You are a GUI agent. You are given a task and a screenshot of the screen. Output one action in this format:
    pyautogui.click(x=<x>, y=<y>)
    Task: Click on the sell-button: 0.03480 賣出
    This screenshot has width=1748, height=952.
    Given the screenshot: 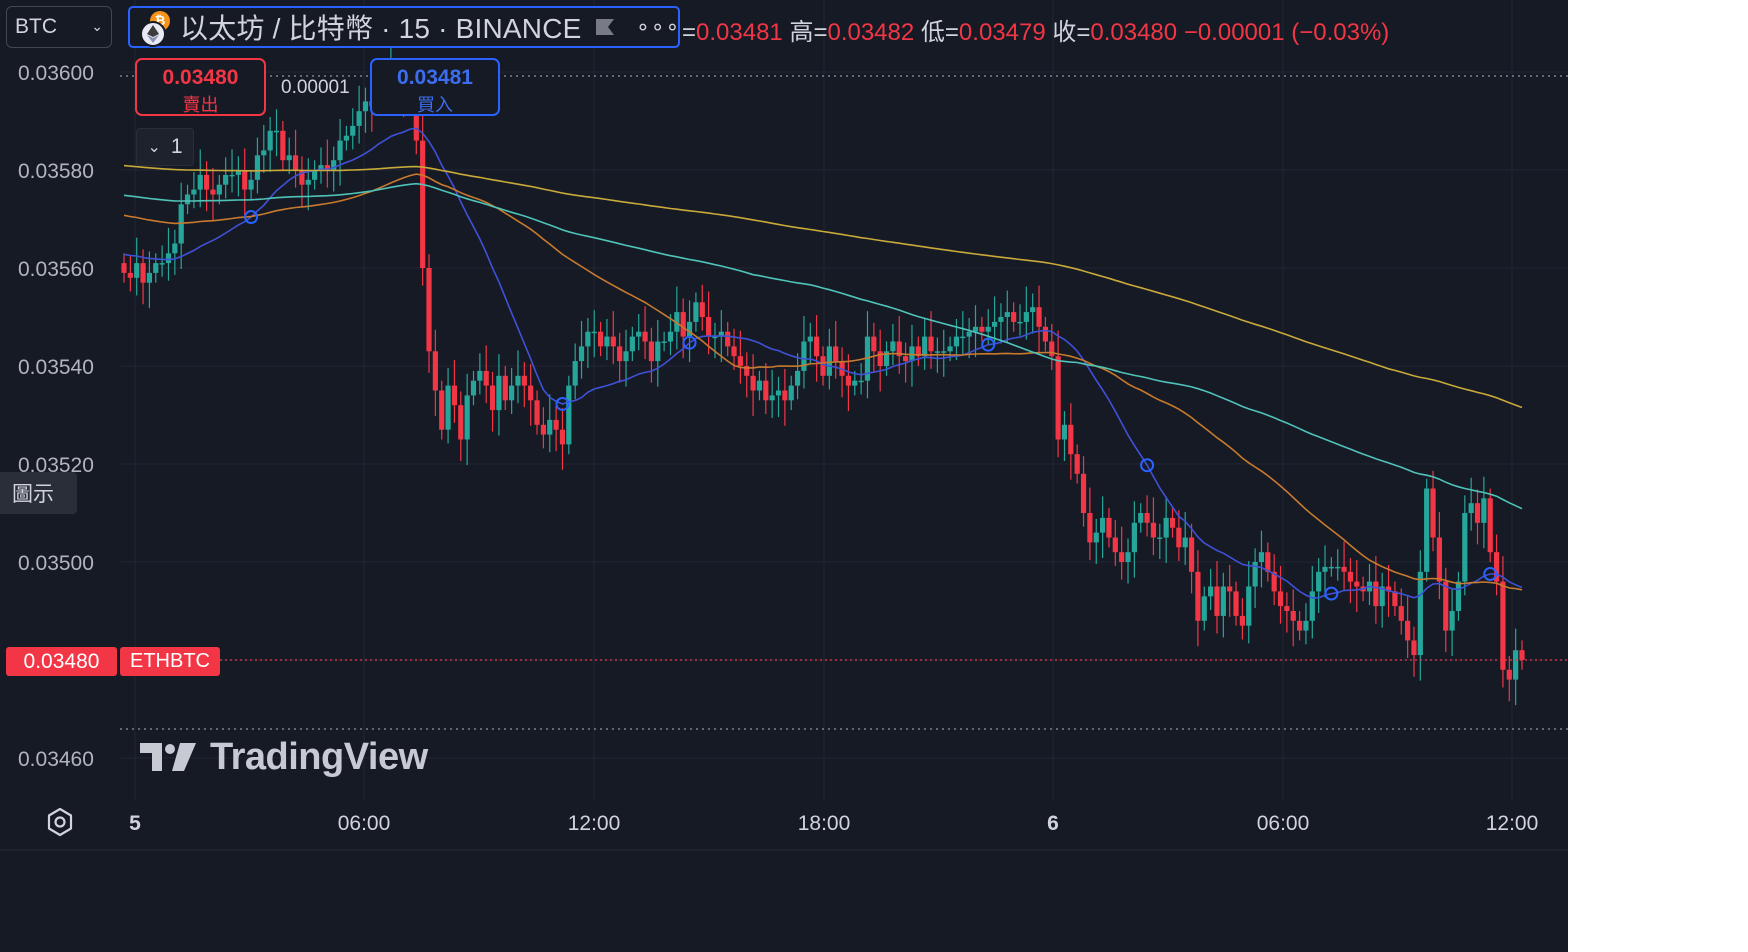 What is the action you would take?
    pyautogui.click(x=200, y=87)
    